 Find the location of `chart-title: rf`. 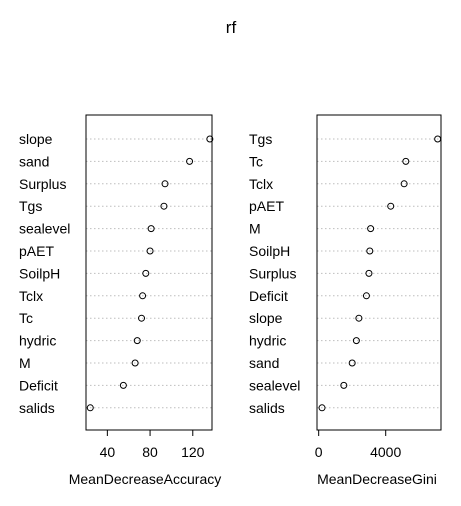

chart-title: rf is located at coordinates (231, 27).